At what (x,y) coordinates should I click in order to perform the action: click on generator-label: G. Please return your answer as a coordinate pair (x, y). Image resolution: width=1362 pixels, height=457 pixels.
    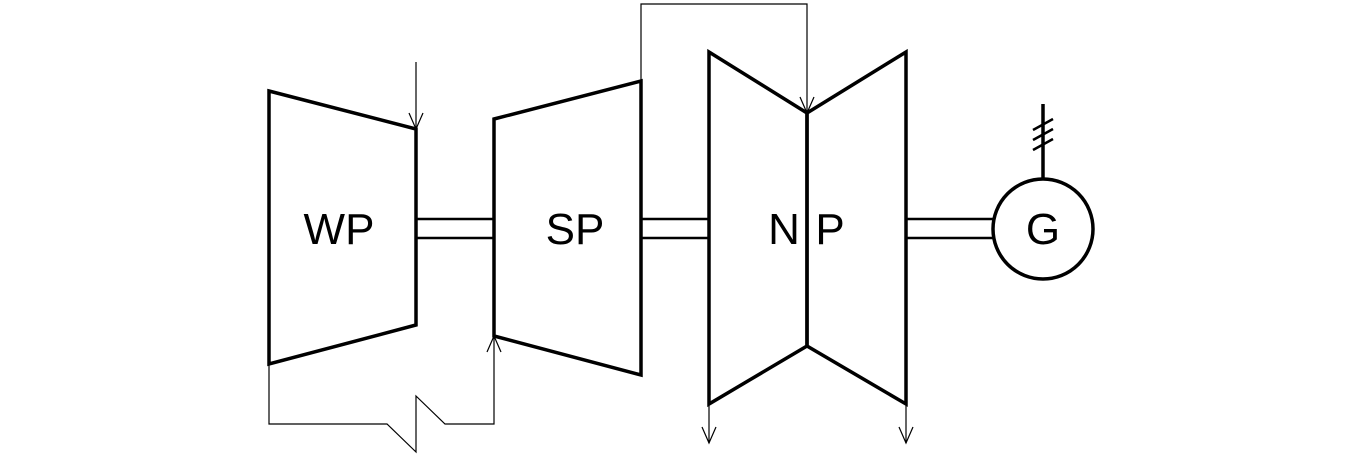
    Looking at the image, I should click on (1043, 229).